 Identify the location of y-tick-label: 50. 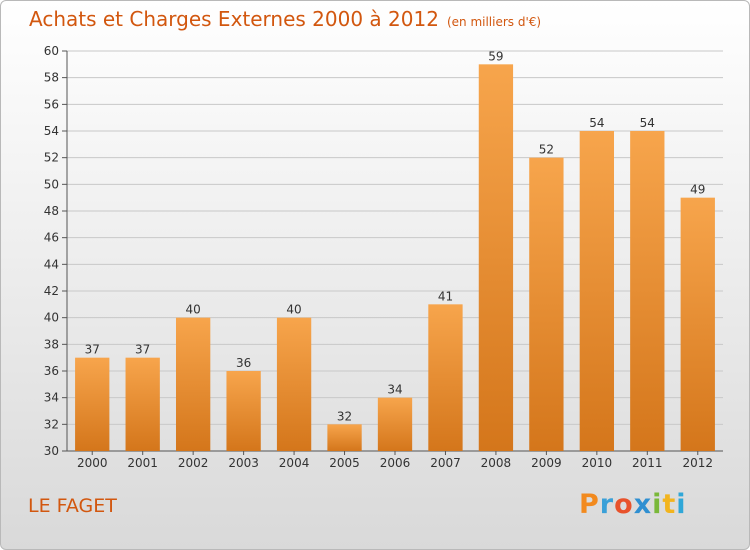
(51, 184).